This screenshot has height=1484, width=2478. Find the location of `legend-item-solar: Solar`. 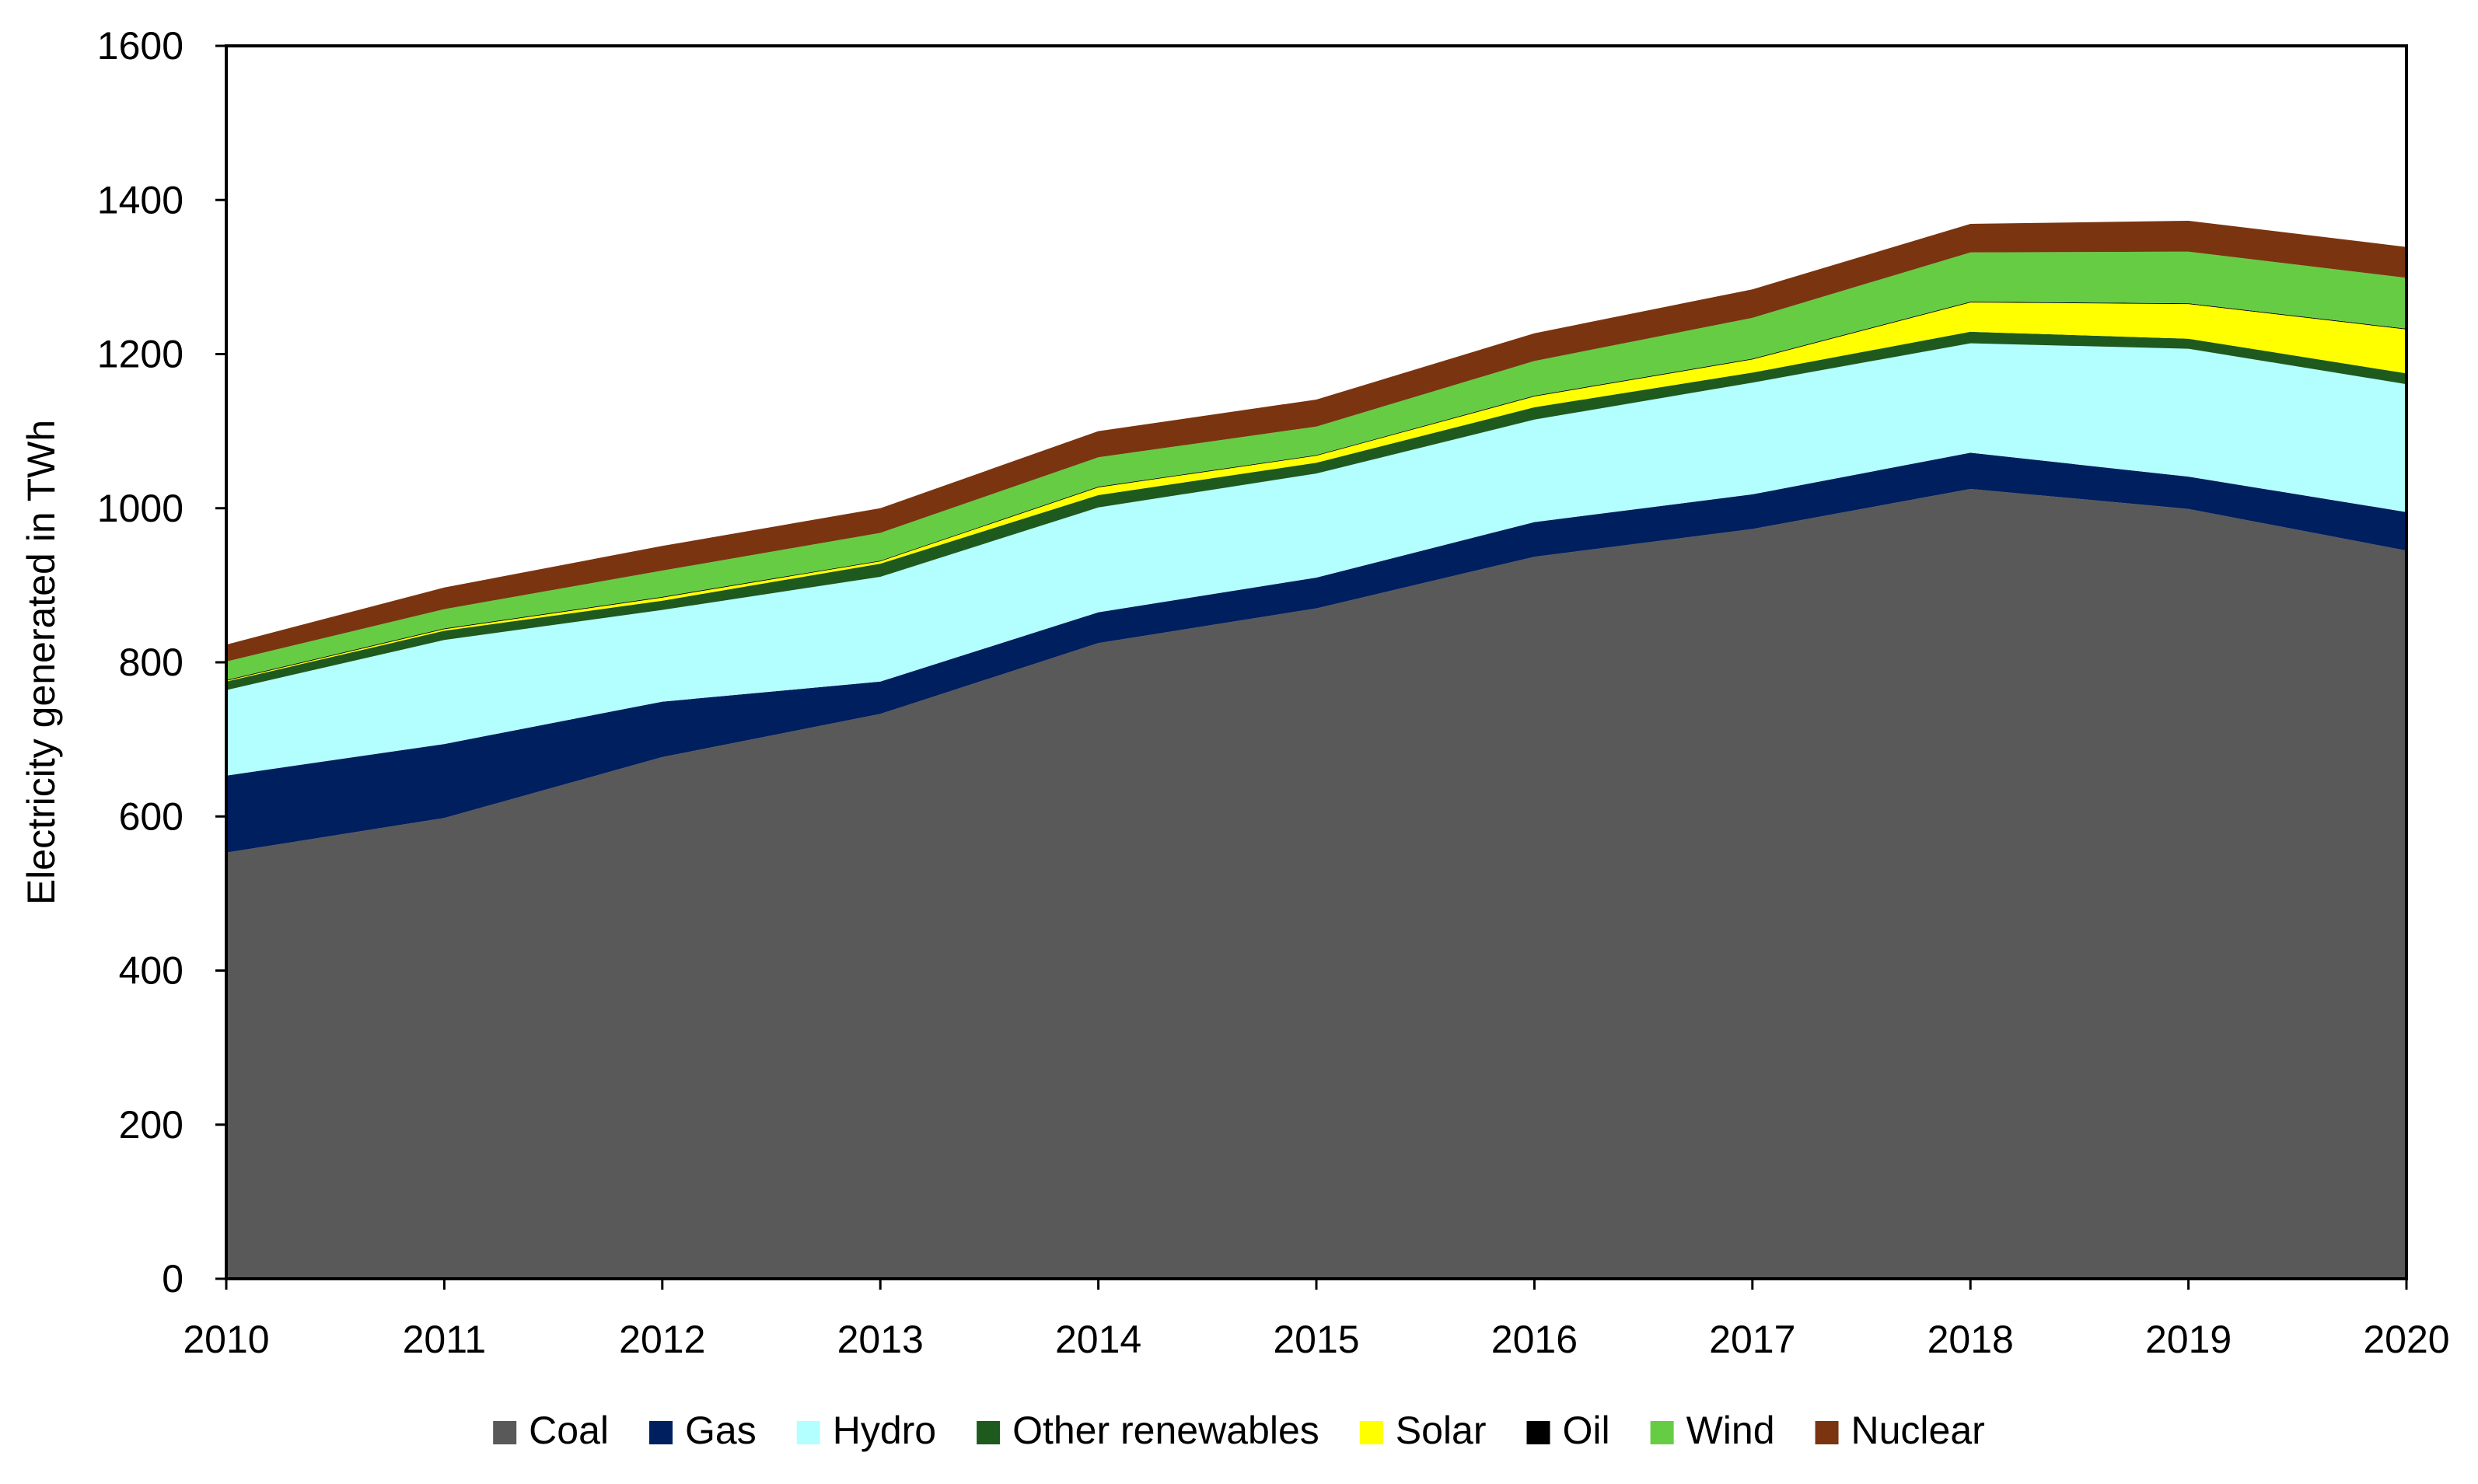

legend-item-solar: Solar is located at coordinates (1423, 1430).